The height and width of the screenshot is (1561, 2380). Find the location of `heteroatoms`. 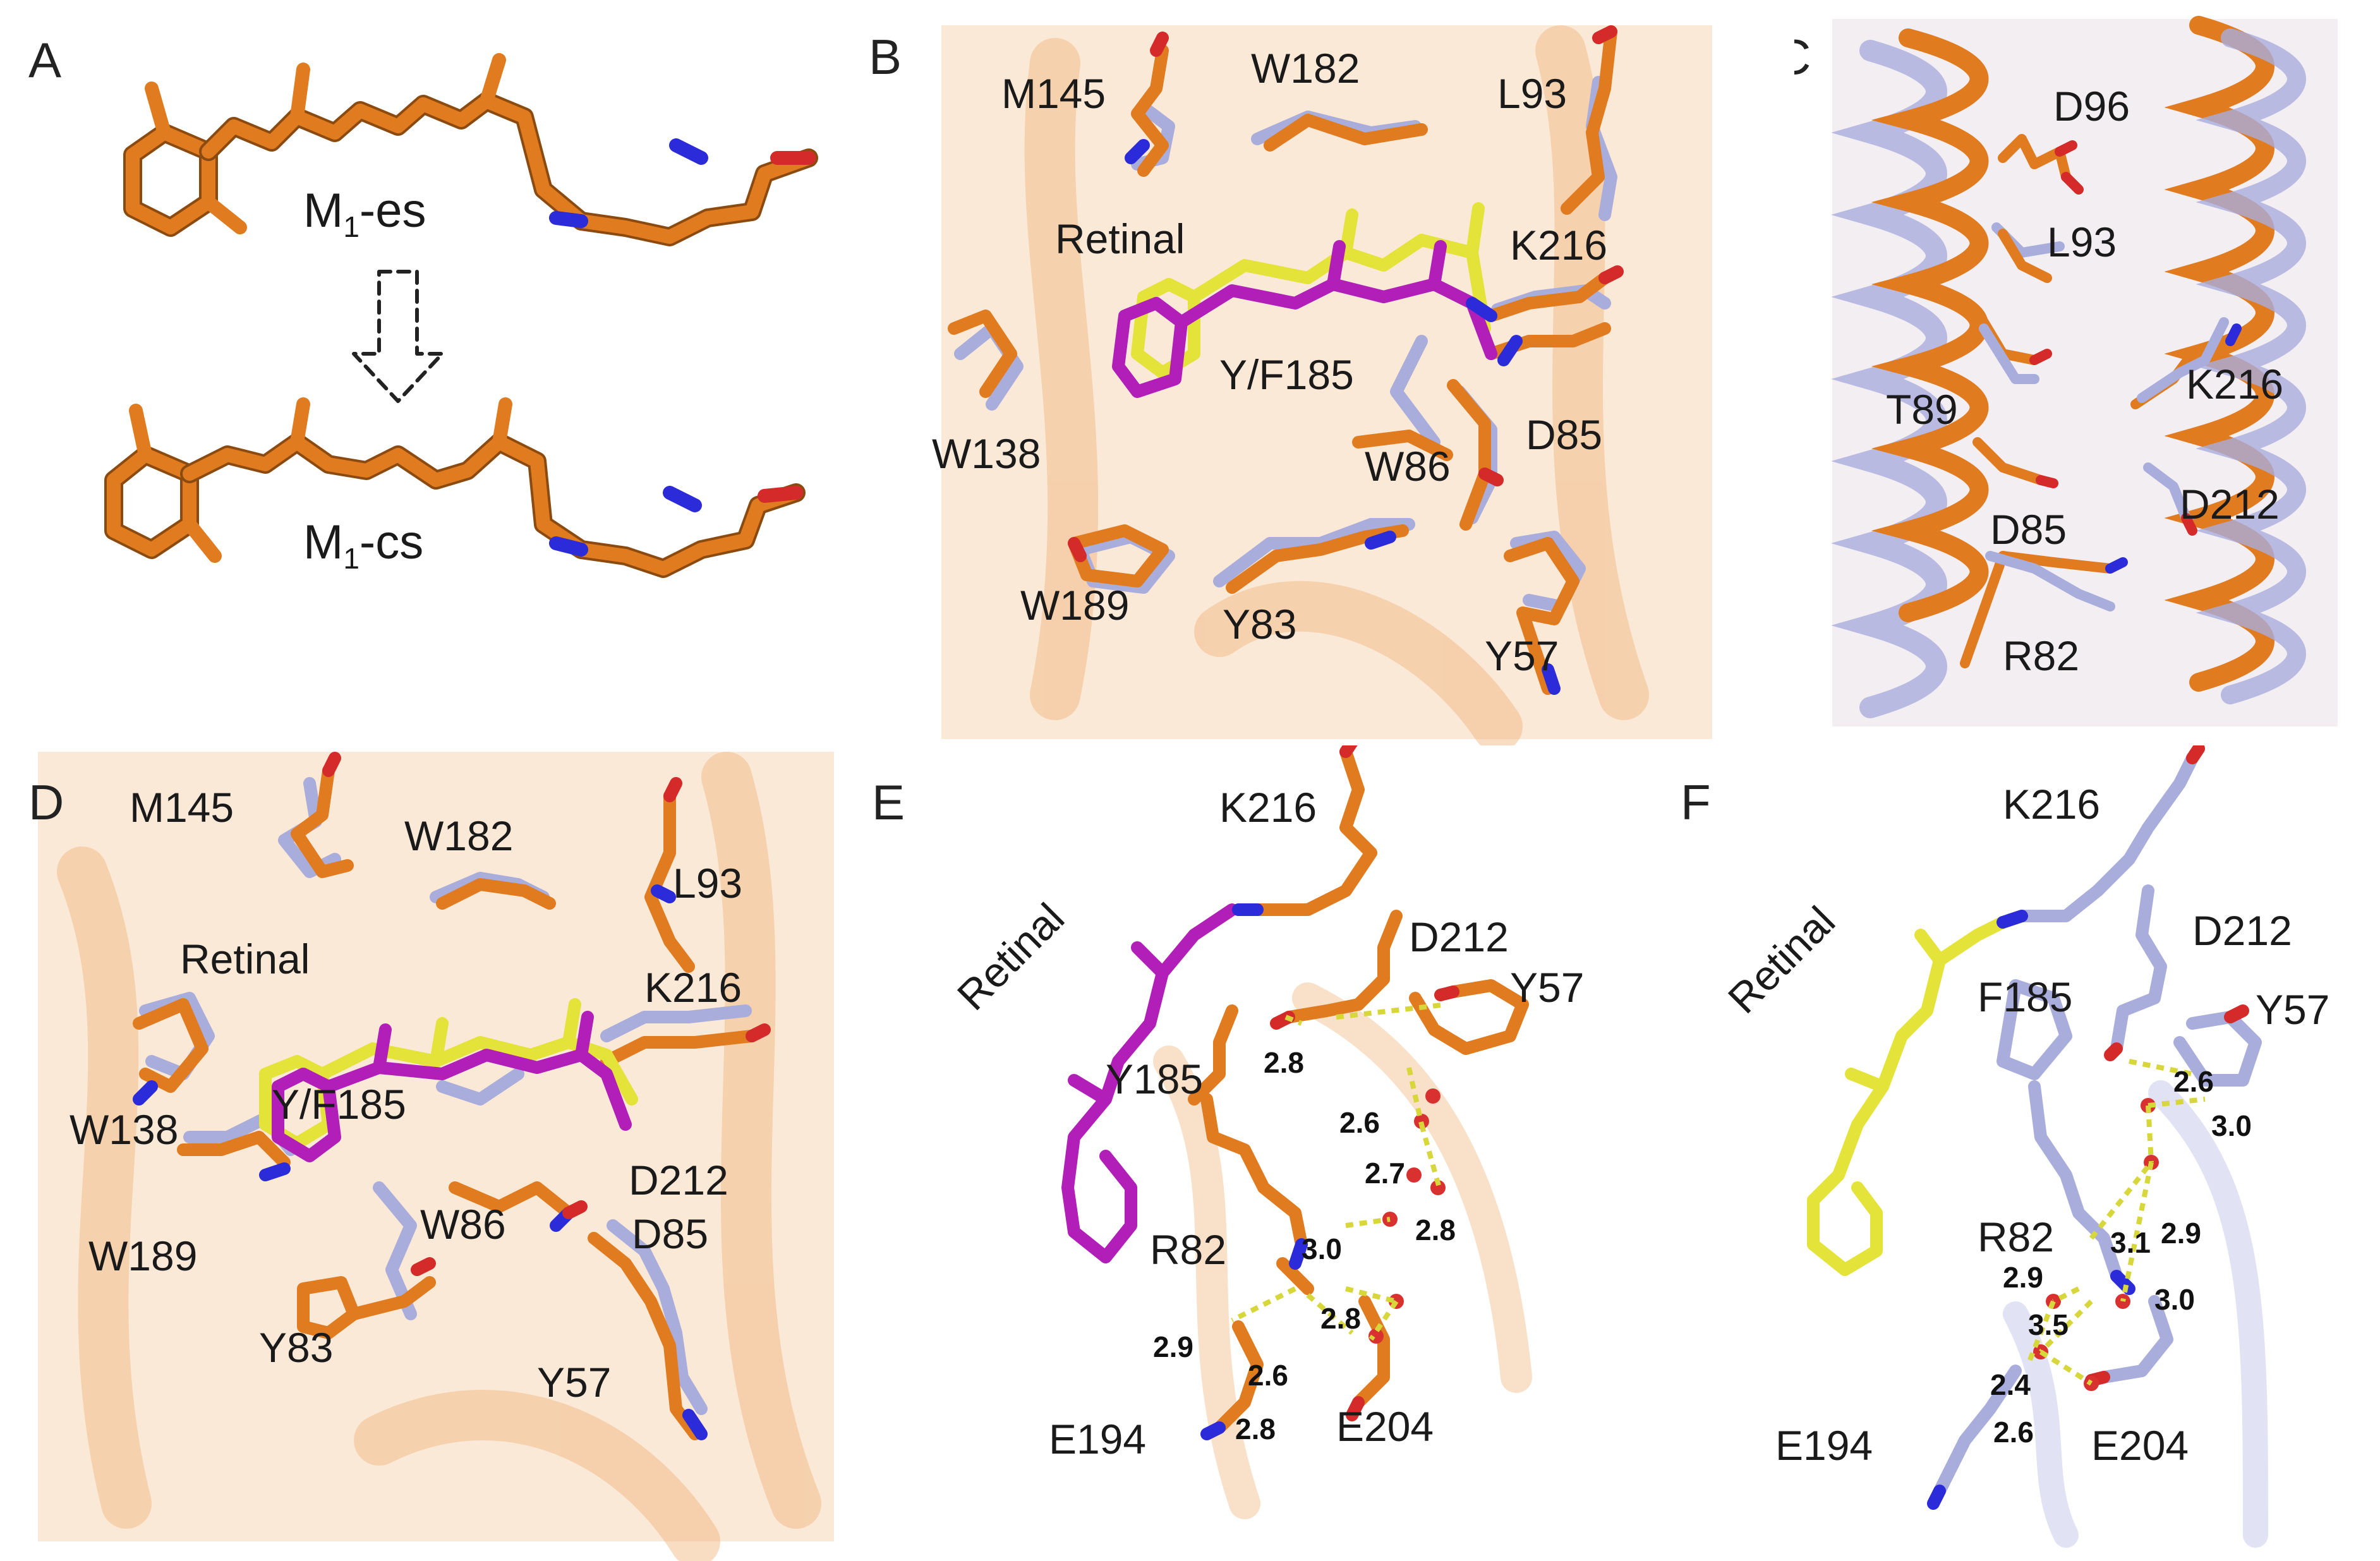

heteroatoms is located at coordinates (2135, 357).